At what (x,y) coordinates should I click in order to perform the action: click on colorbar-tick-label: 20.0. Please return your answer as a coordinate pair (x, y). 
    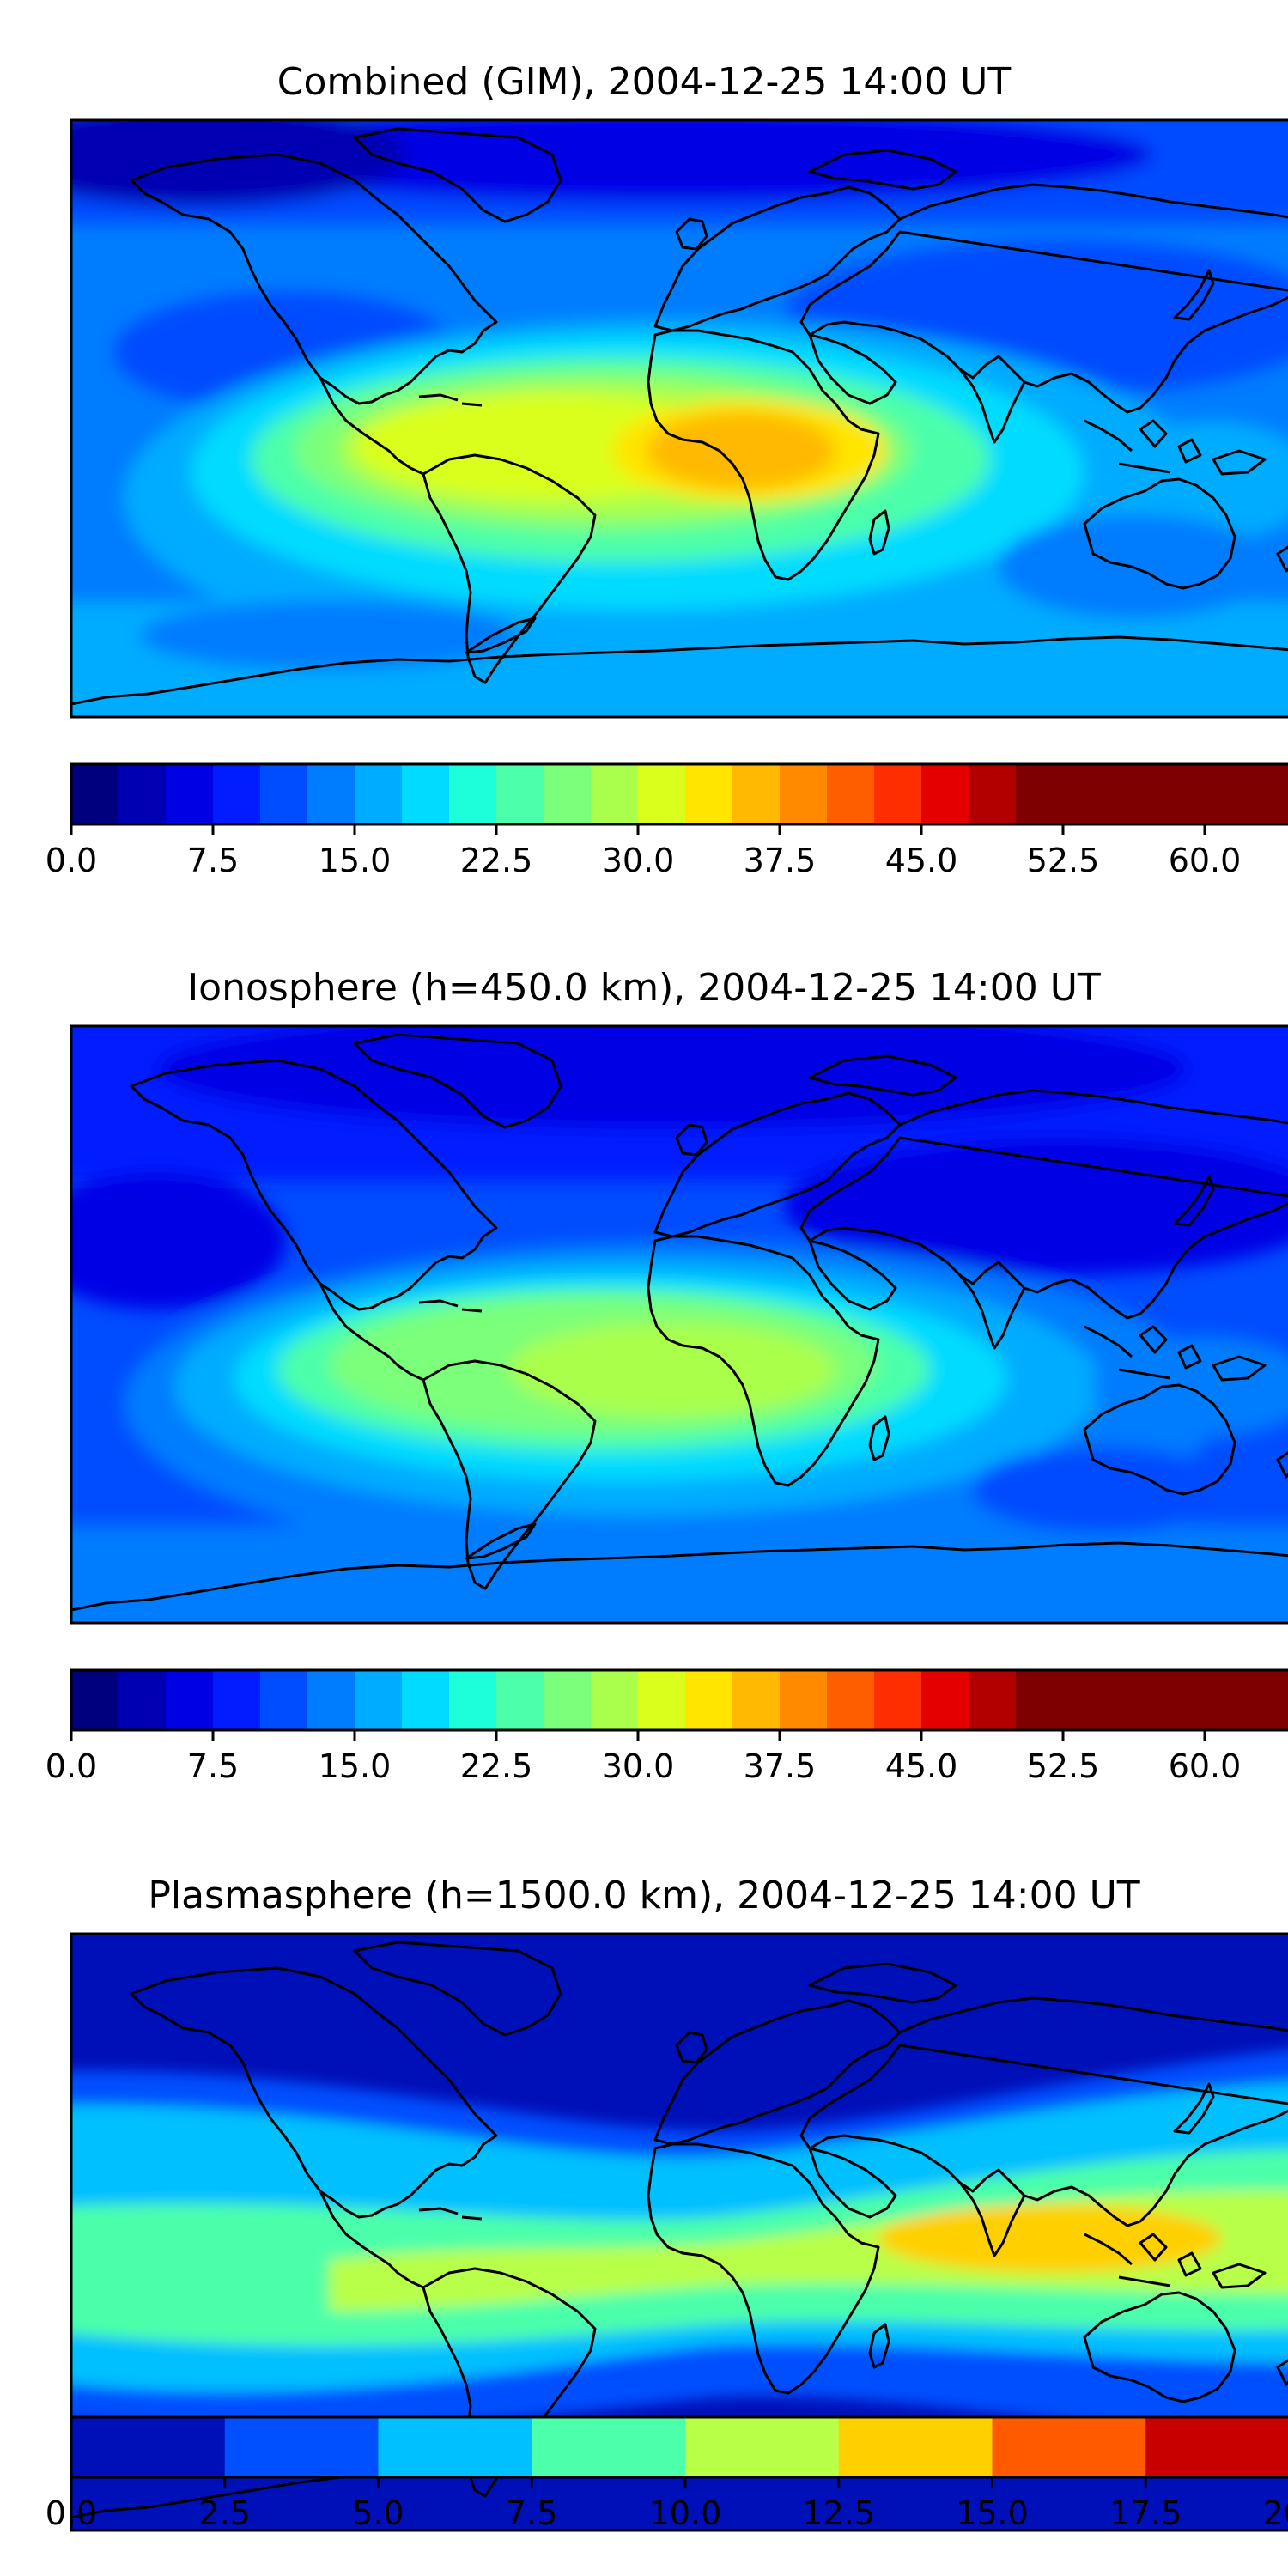
    Looking at the image, I should click on (1276, 2513).